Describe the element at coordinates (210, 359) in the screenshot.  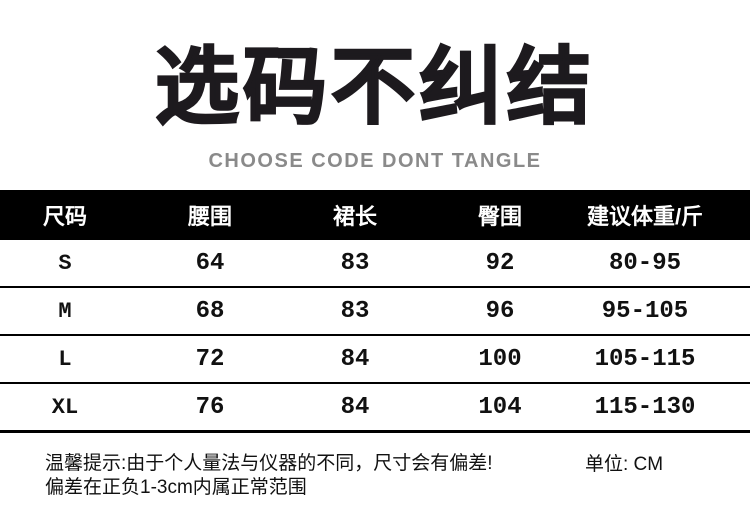
I see `cell-waist: 72` at that location.